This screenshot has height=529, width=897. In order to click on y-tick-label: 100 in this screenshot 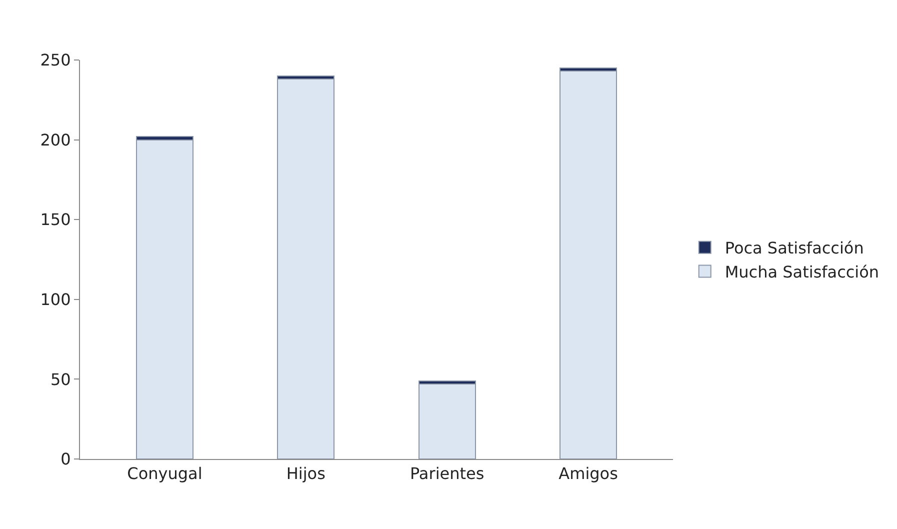, I will do `click(55, 299)`.